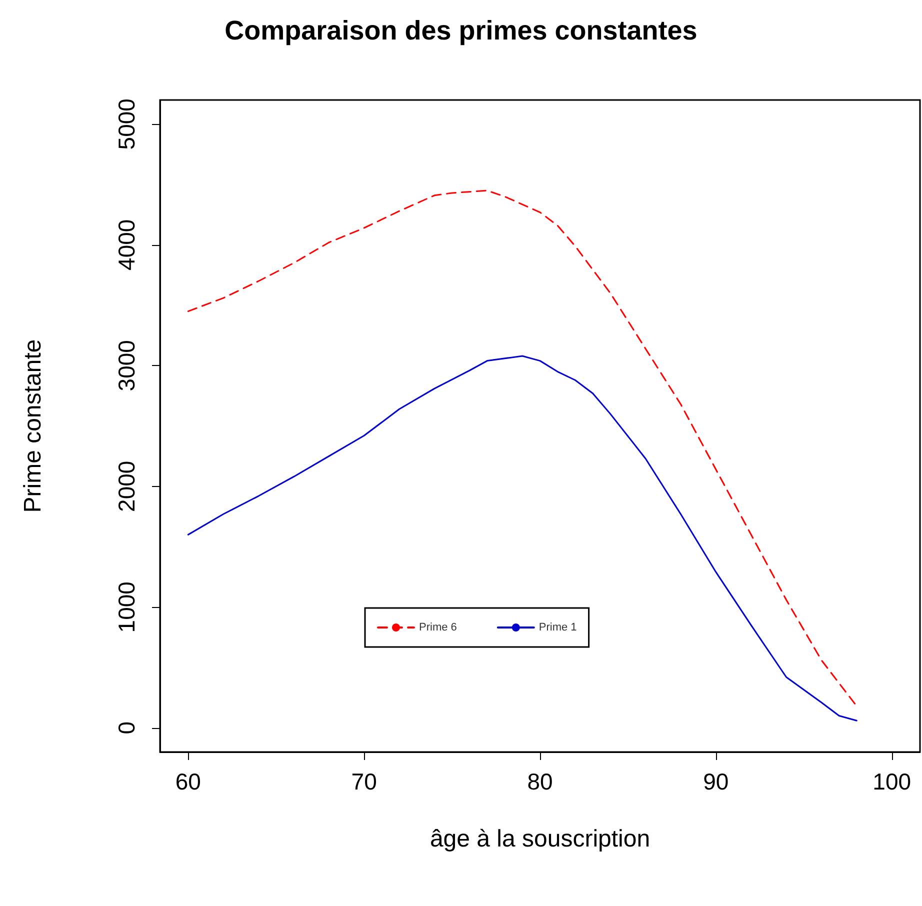 This screenshot has width=922, height=906. I want to click on y-tick-label: 0, so click(127, 727).